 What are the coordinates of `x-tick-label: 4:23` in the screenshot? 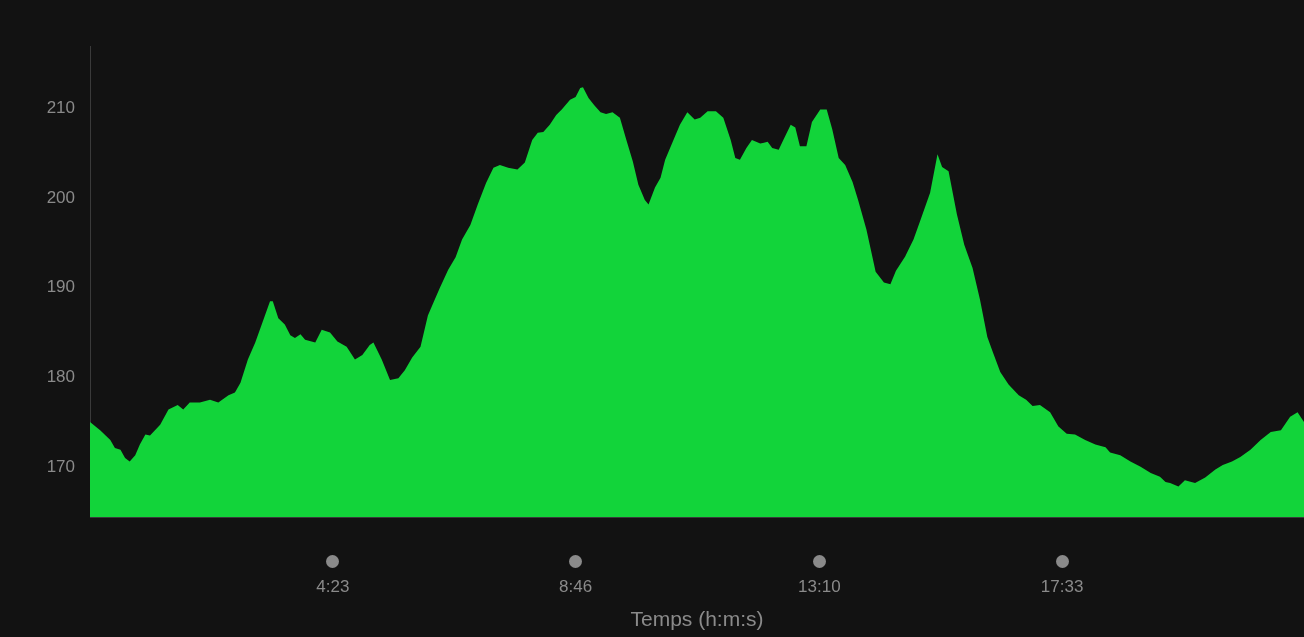 It's located at (333, 586).